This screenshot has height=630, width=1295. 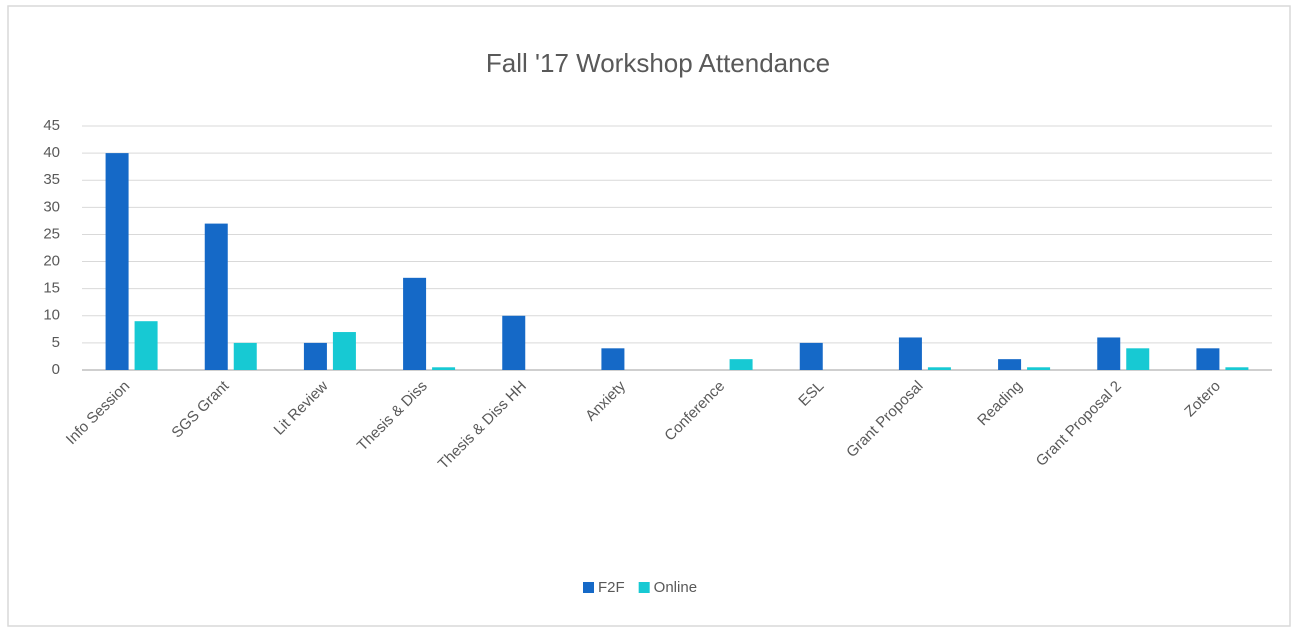 I want to click on y-tick-label: 15, so click(x=51, y=288).